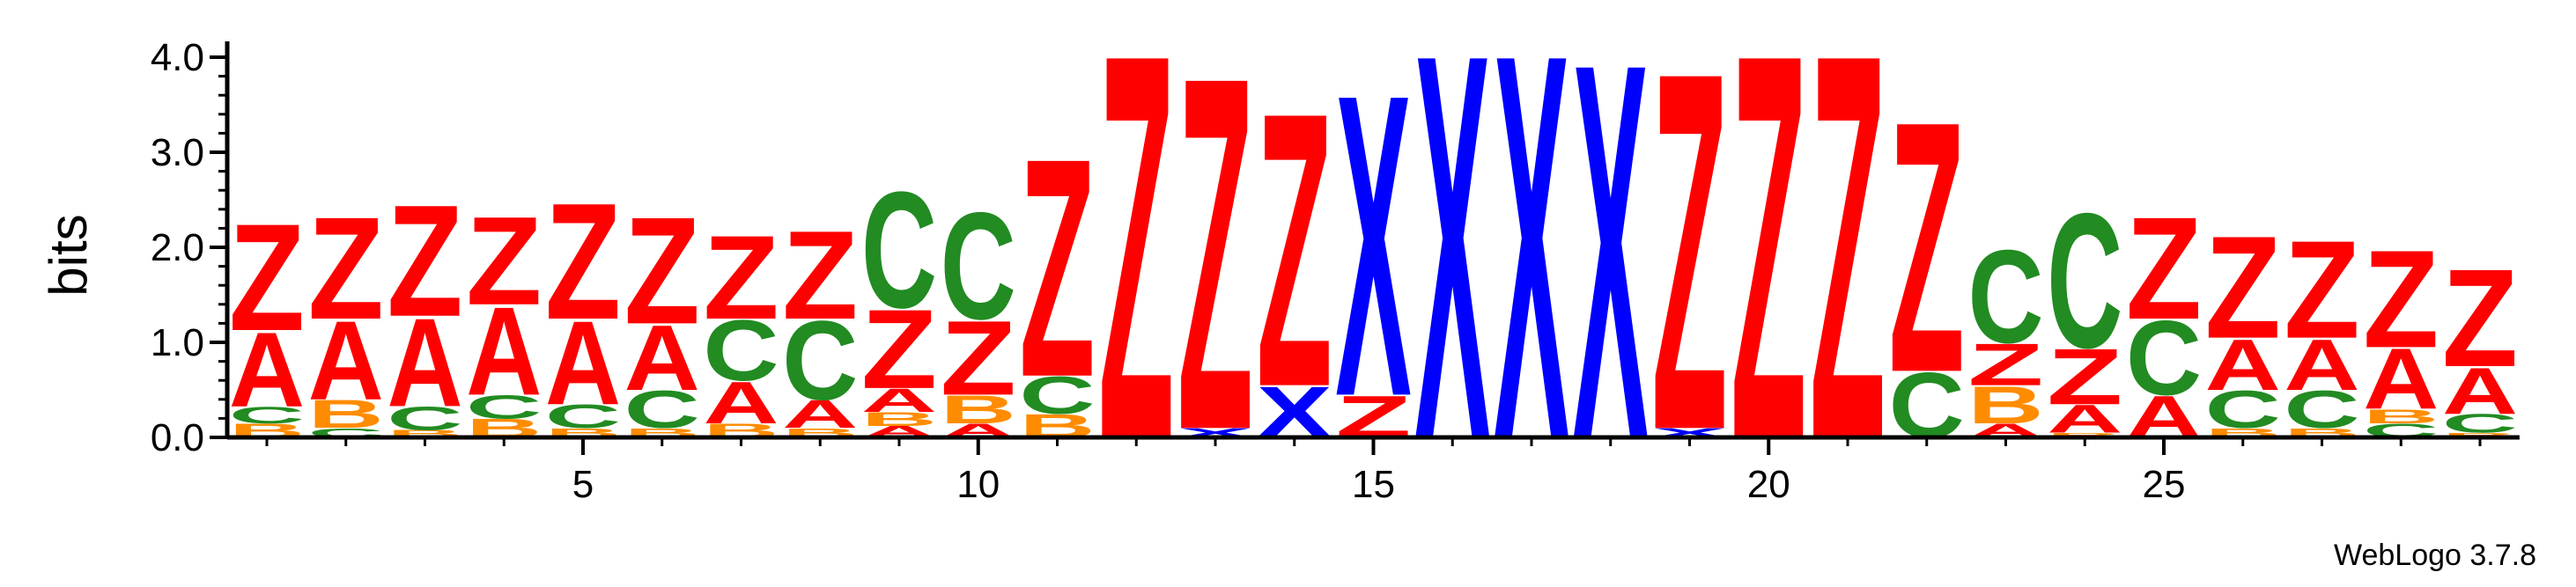 The height and width of the screenshot is (587, 2576). What do you see at coordinates (978, 484) in the screenshot?
I see `x-tick-label: 10` at bounding box center [978, 484].